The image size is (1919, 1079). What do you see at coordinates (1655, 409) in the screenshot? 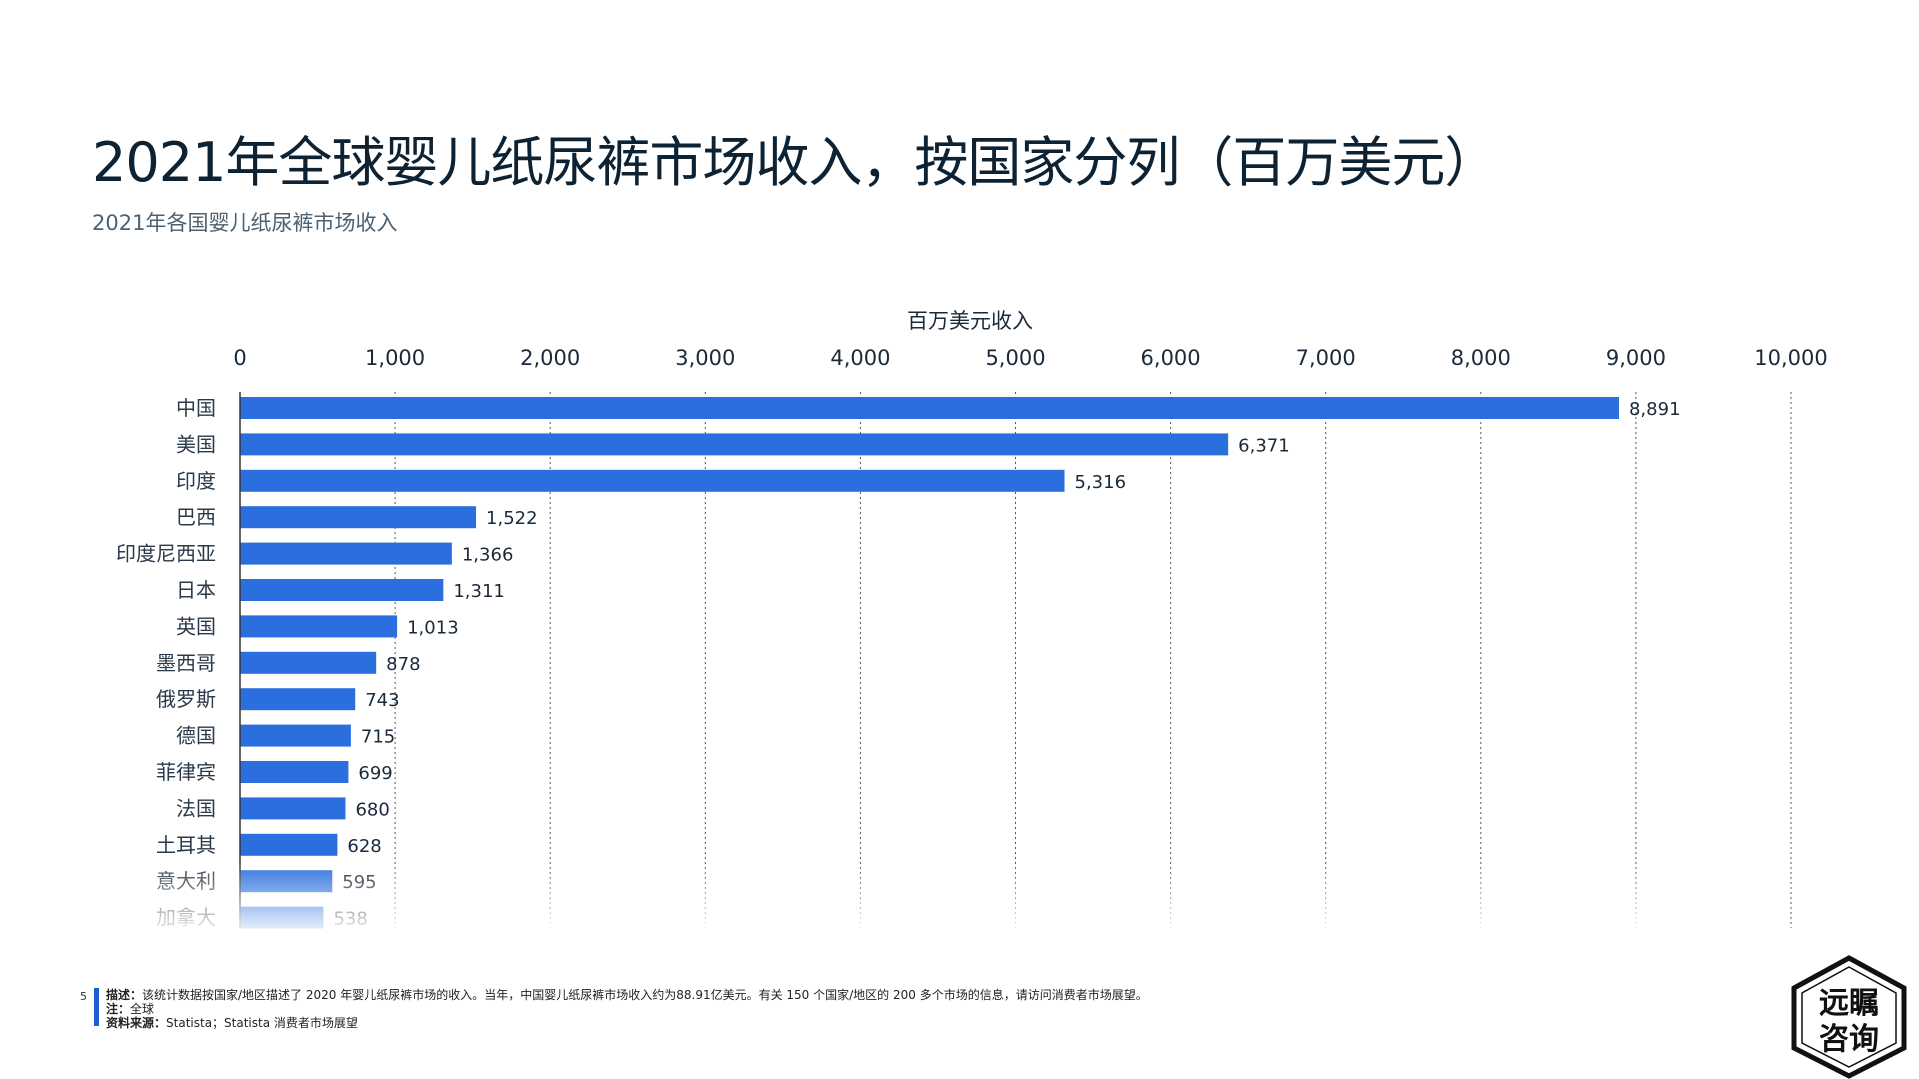
I see `value-label: 8,891` at bounding box center [1655, 409].